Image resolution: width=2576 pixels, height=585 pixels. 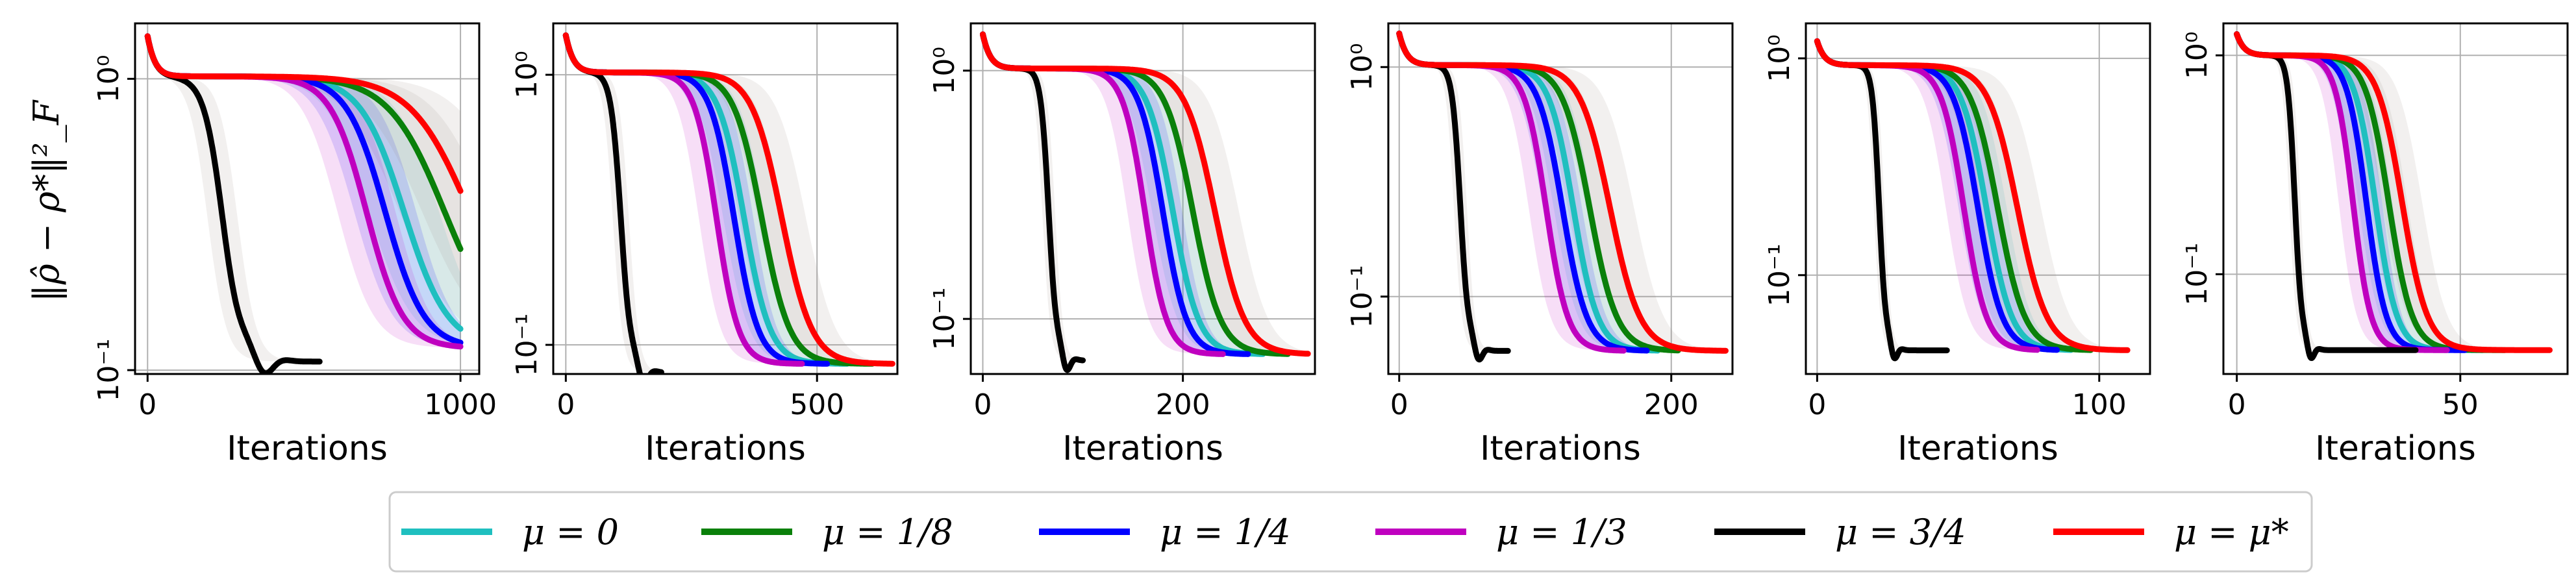 I want to click on subplot-4: 0 200 10⁻¹ 10⁰ Iterations, so click(x=1539, y=245).